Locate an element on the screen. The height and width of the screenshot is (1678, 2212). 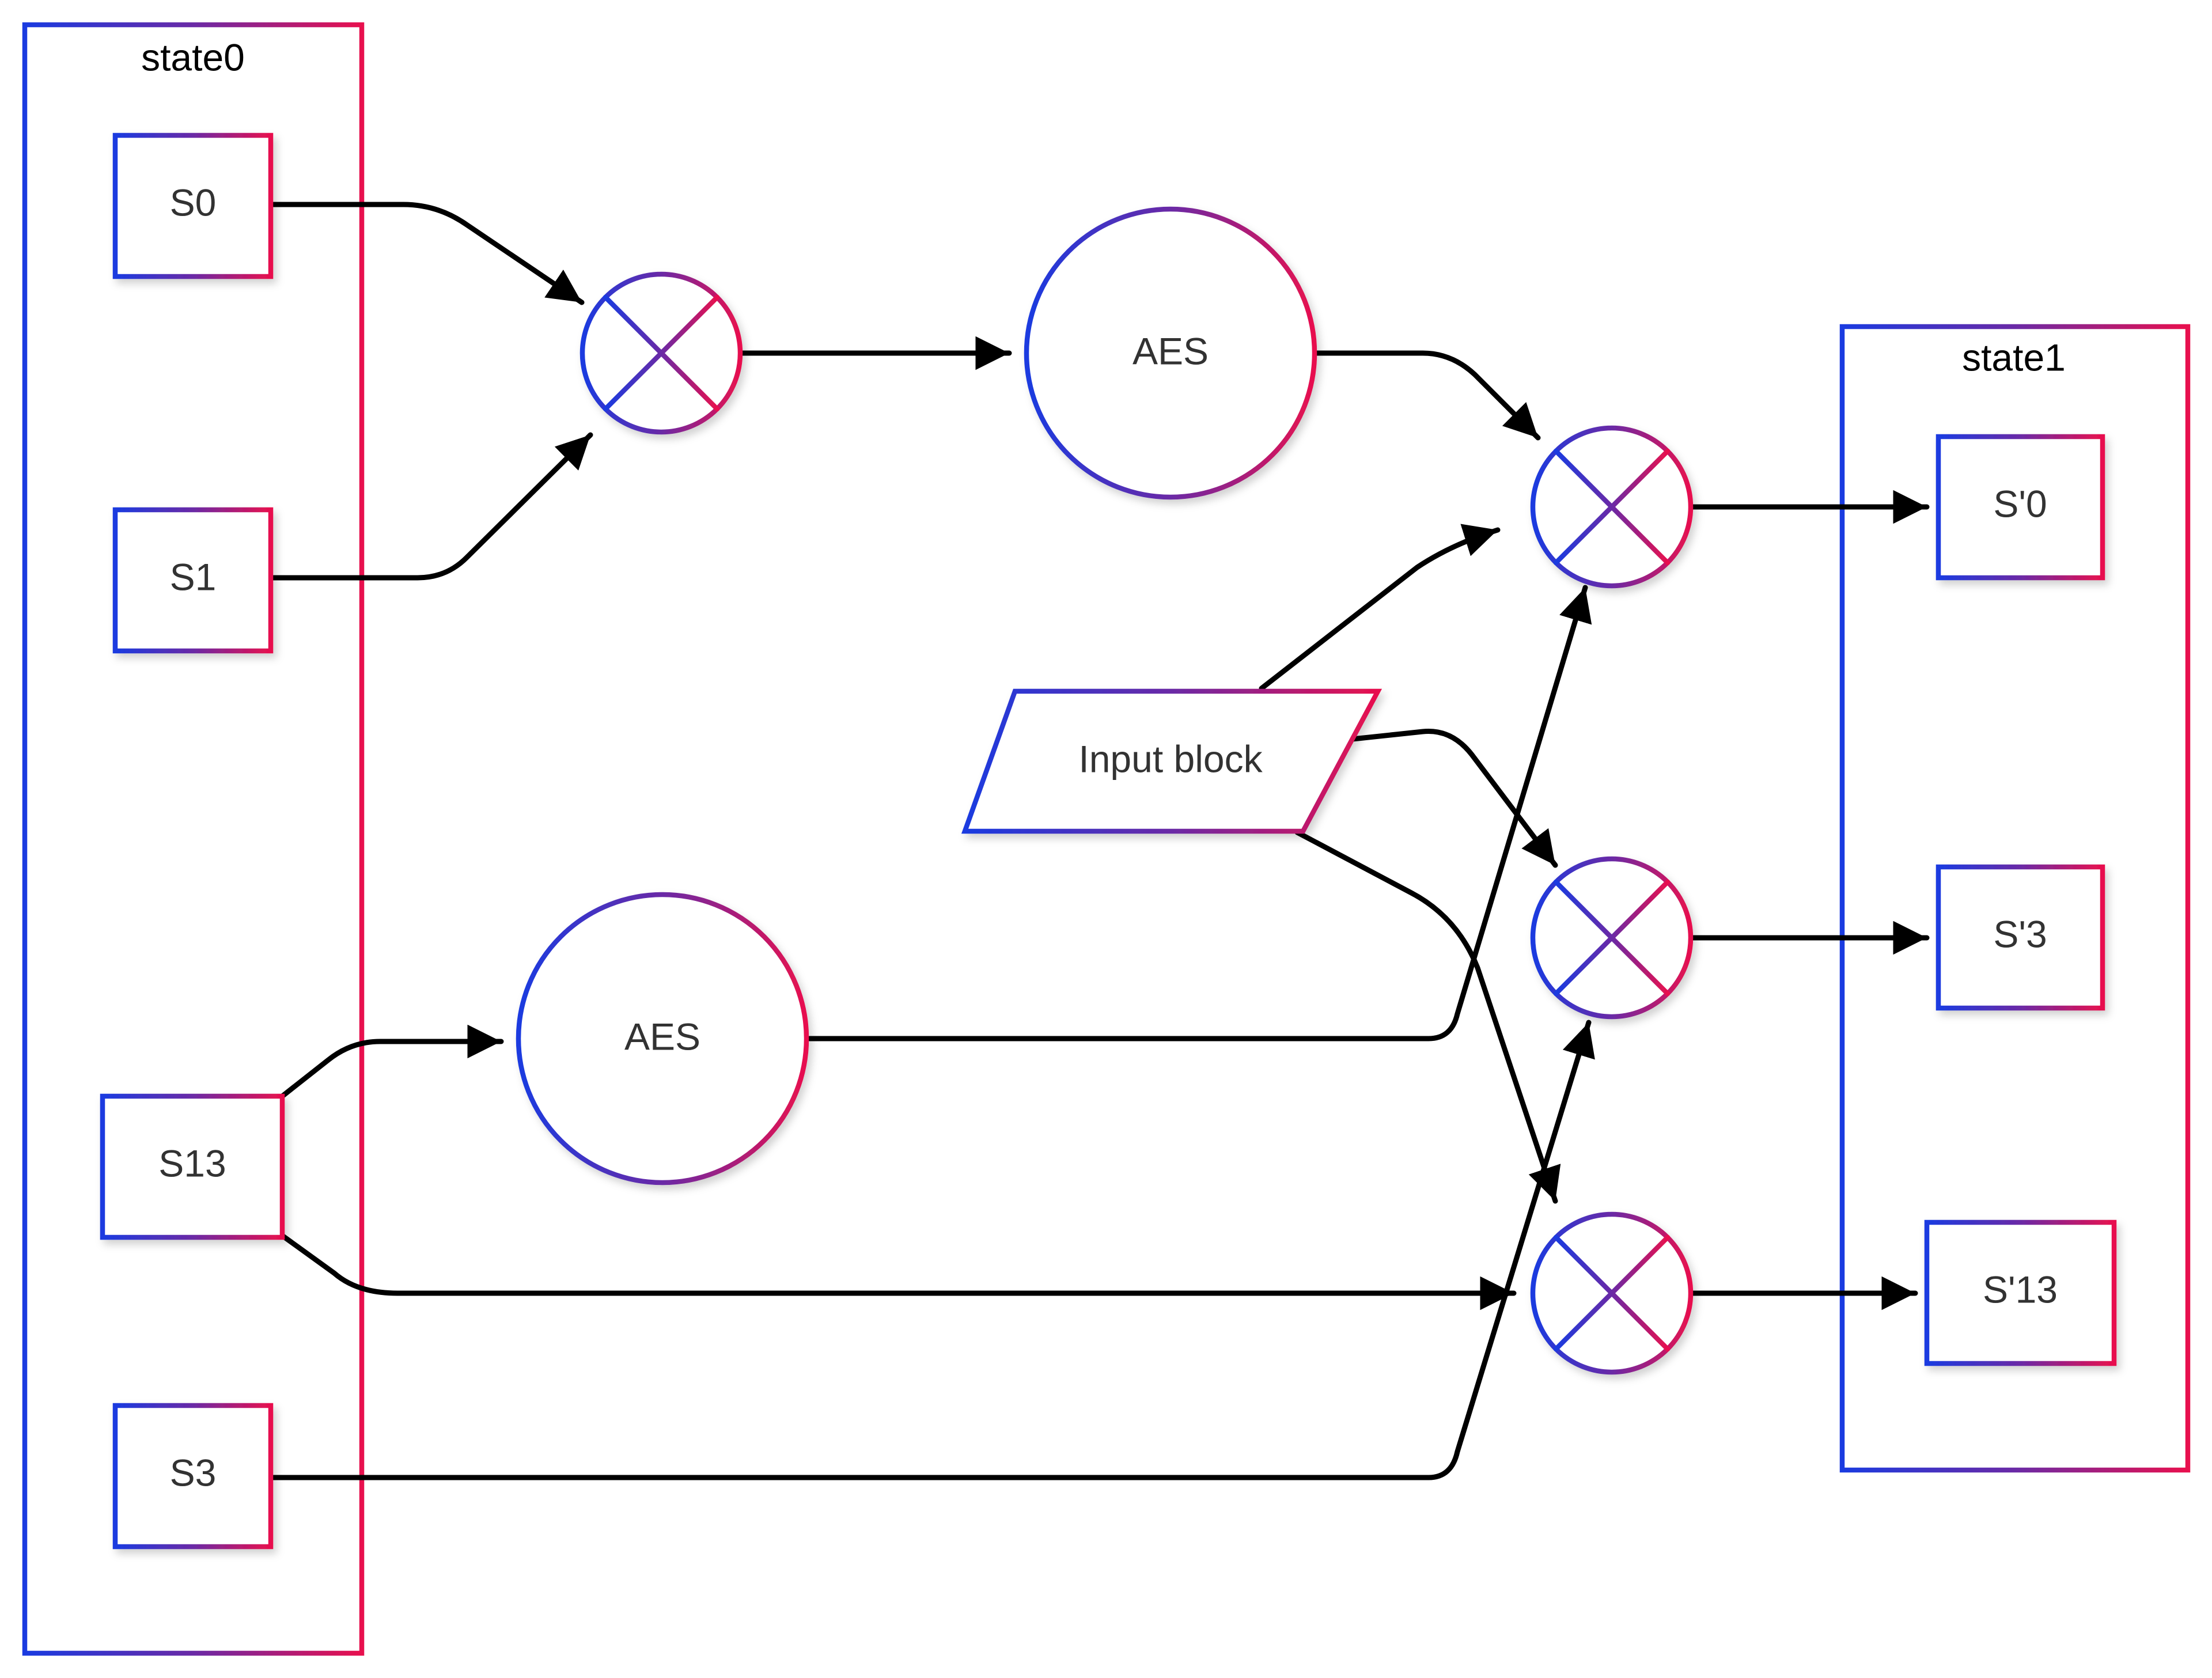
edge-input-to-xor3 is located at coordinates (1454, 798).